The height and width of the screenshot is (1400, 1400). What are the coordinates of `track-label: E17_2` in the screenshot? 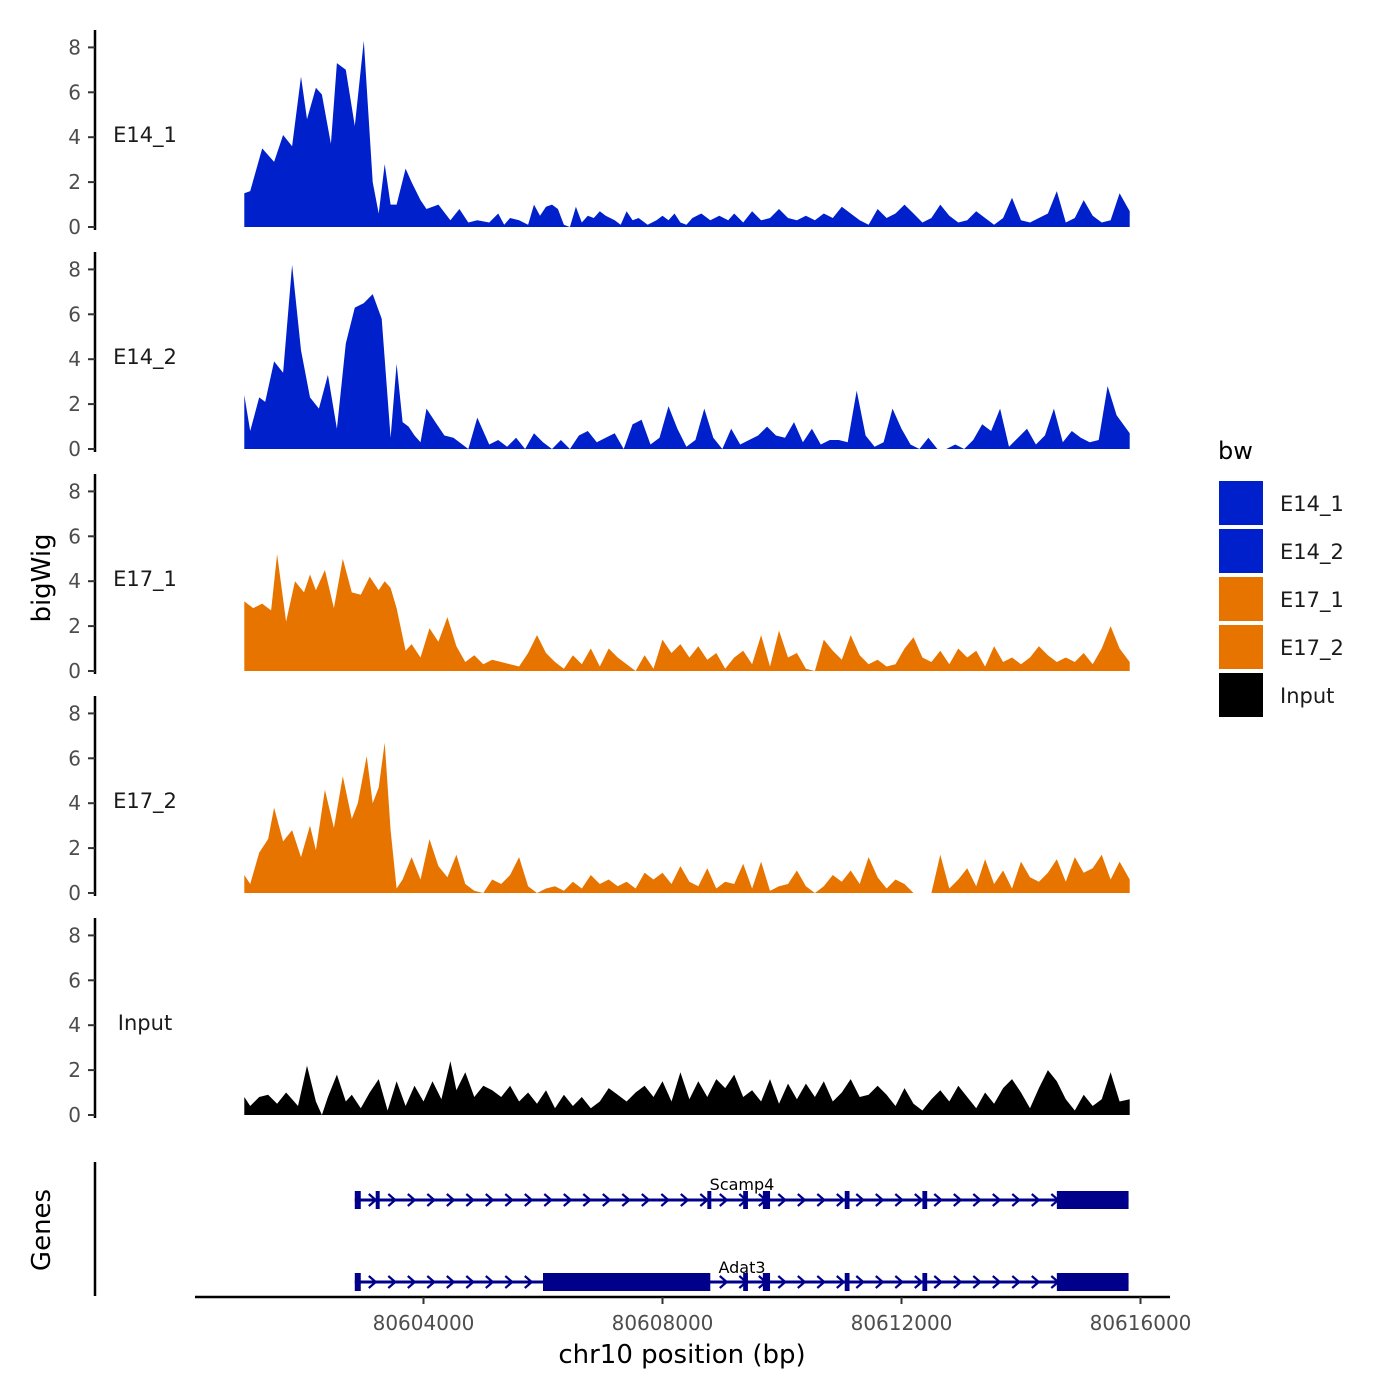 It's located at (145, 801).